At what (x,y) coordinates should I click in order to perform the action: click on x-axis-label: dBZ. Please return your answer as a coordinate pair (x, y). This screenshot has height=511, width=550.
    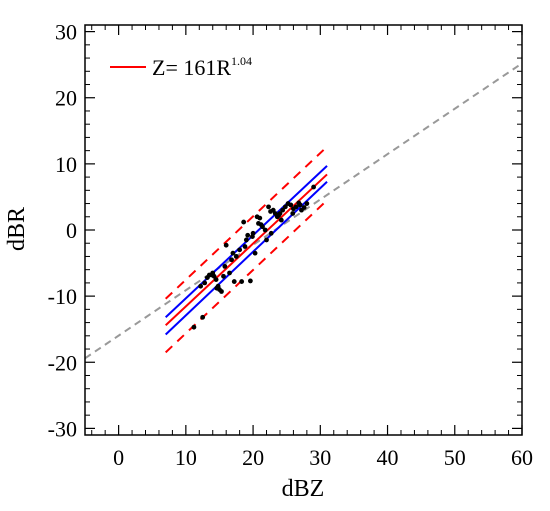
    Looking at the image, I should click on (303, 489).